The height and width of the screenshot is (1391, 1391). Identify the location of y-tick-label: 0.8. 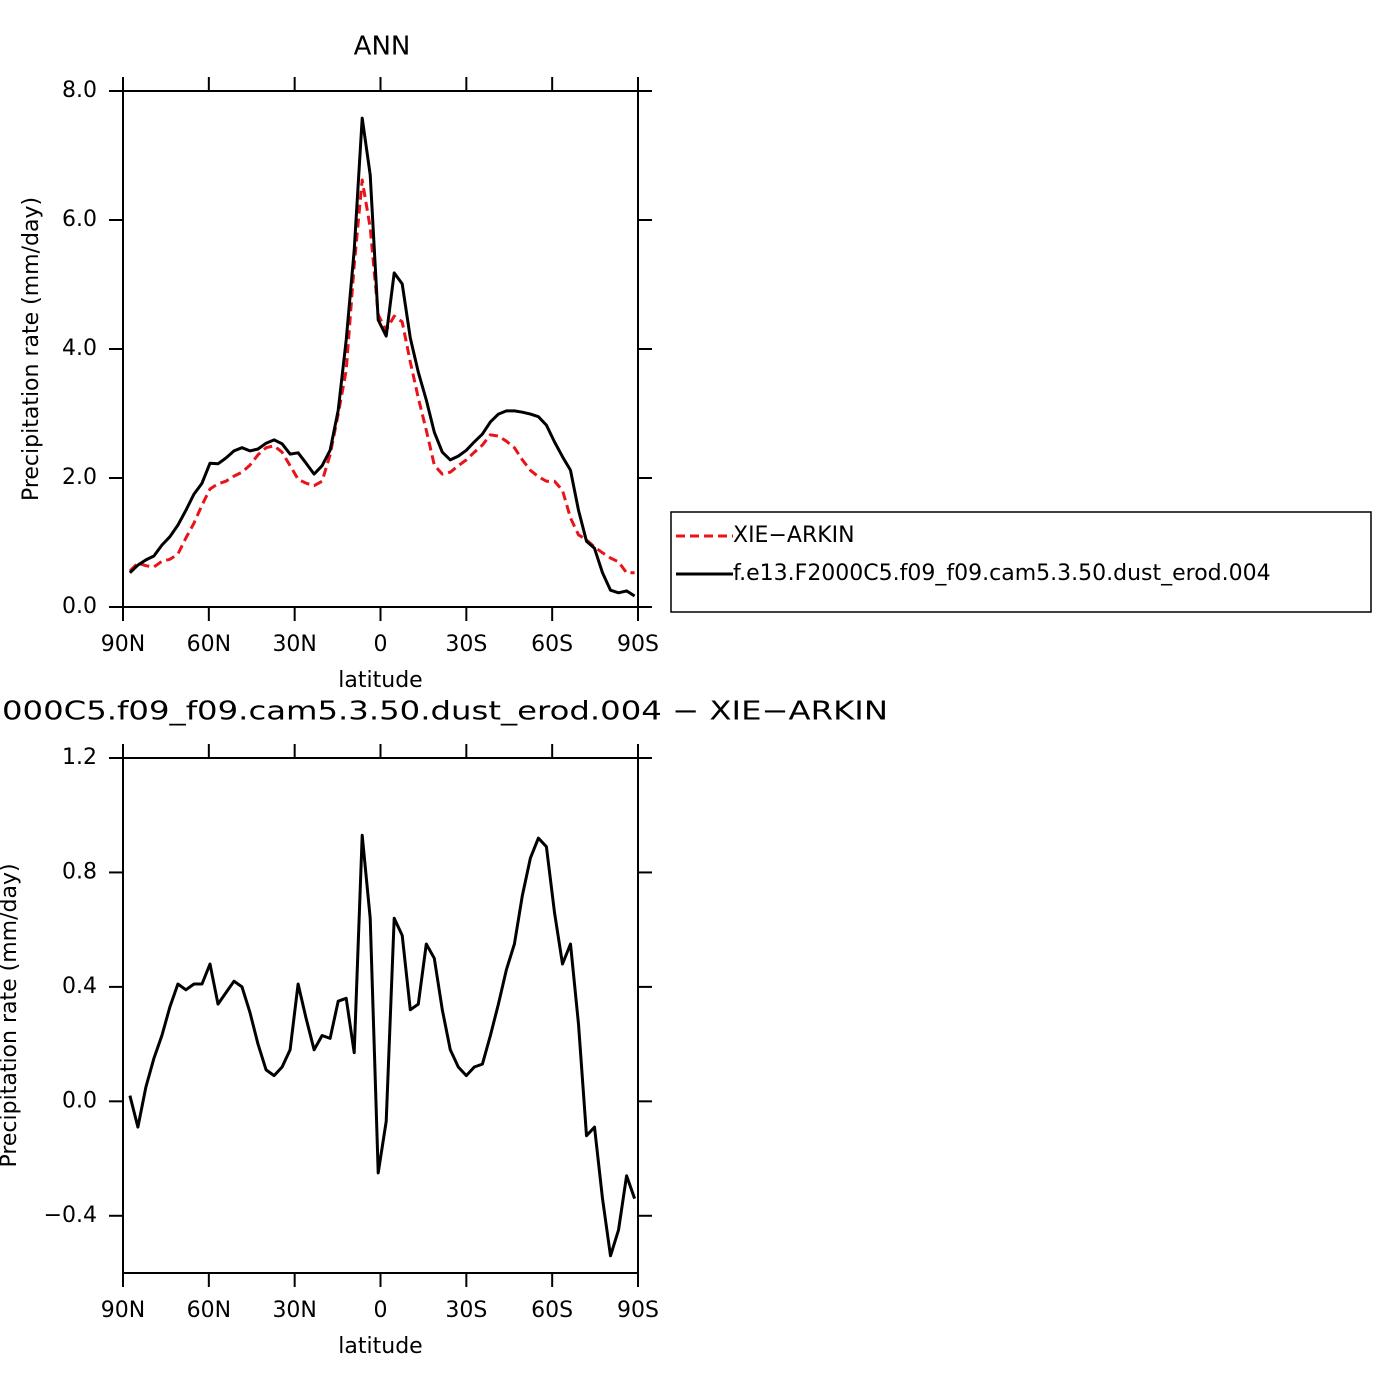
(79, 871).